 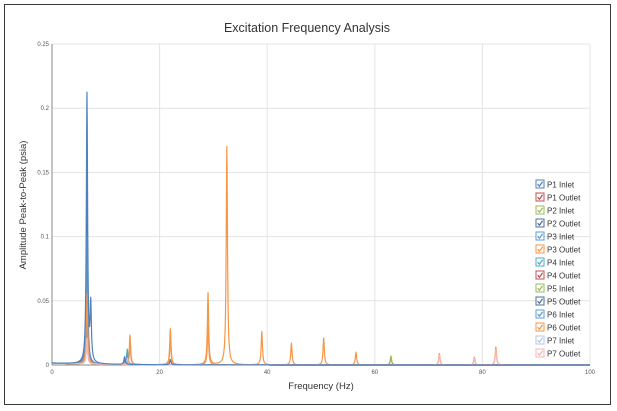 What do you see at coordinates (564, 354) in the screenshot?
I see `legend-label: P7 Outlet` at bounding box center [564, 354].